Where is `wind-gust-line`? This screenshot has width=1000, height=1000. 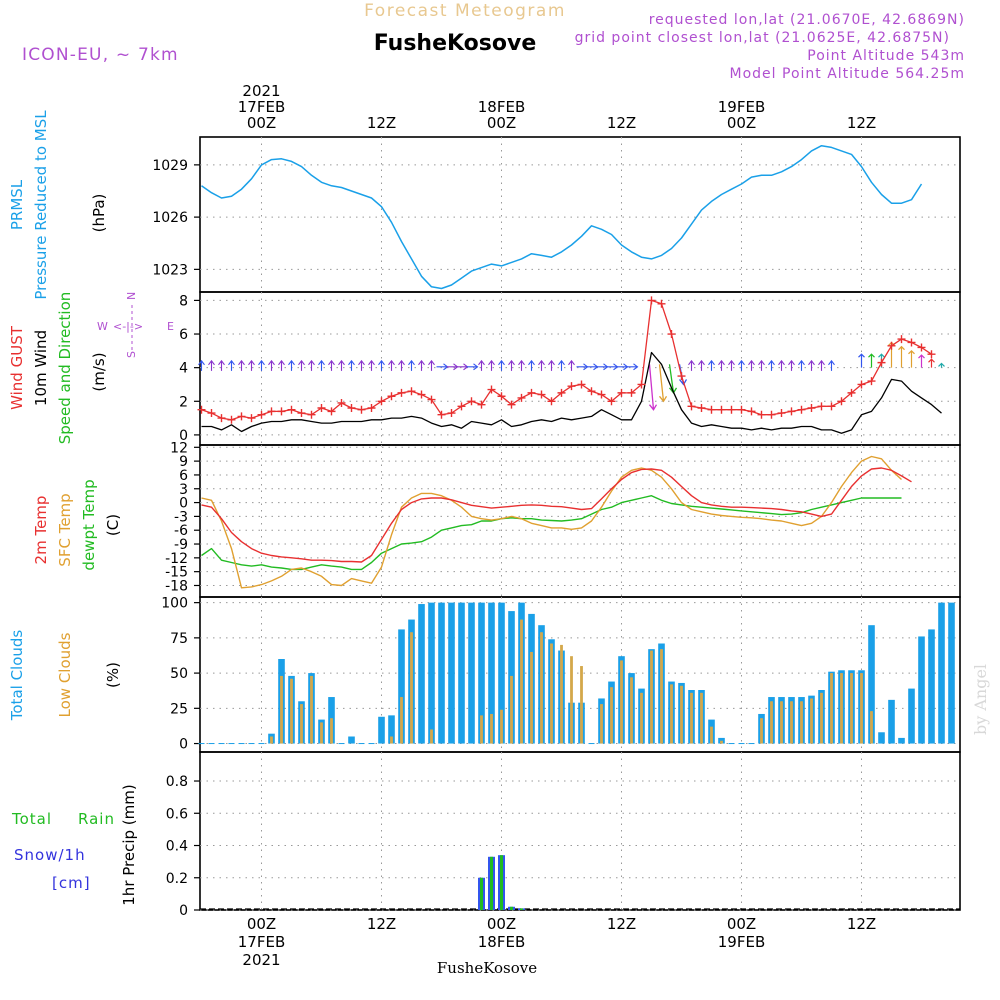
wind-gust-line is located at coordinates (566, 360).